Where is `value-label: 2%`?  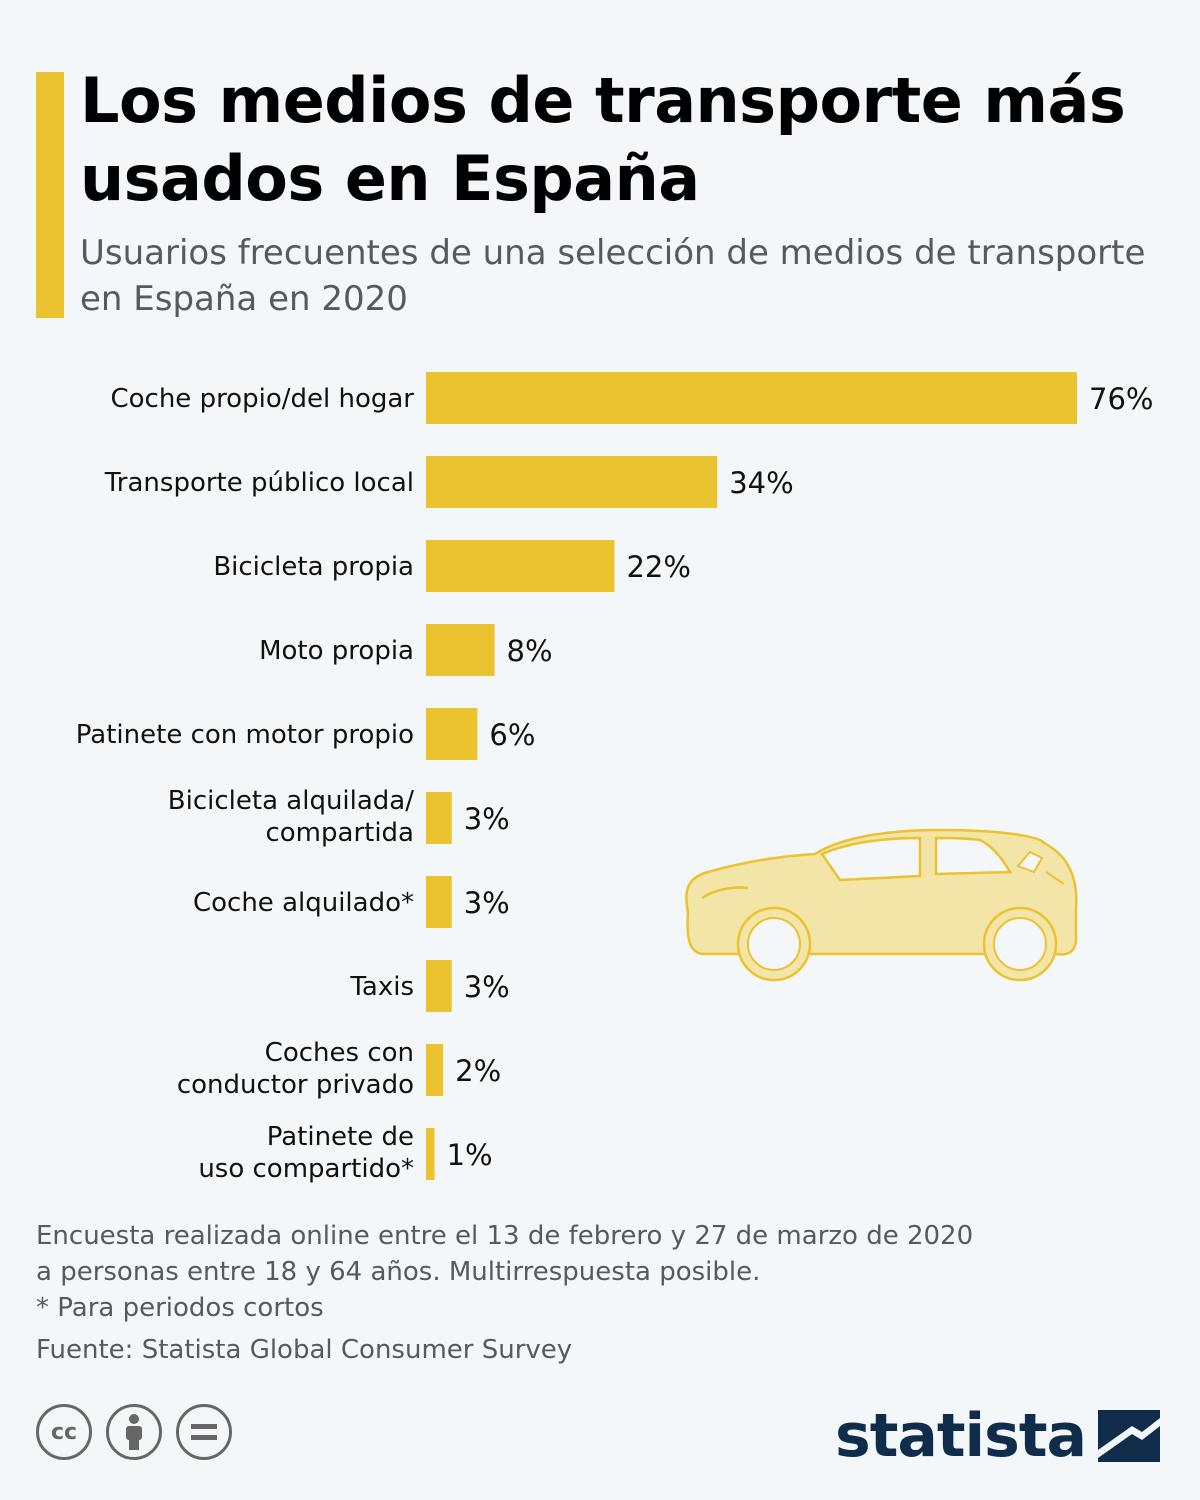
value-label: 2% is located at coordinates (478, 1071).